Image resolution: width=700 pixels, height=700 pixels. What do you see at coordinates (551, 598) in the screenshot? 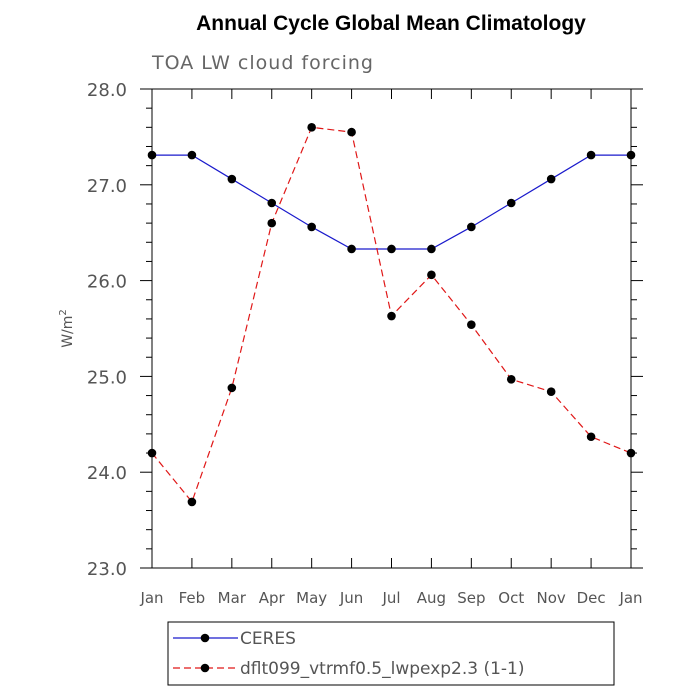
I see `x-tick-label: Nov` at bounding box center [551, 598].